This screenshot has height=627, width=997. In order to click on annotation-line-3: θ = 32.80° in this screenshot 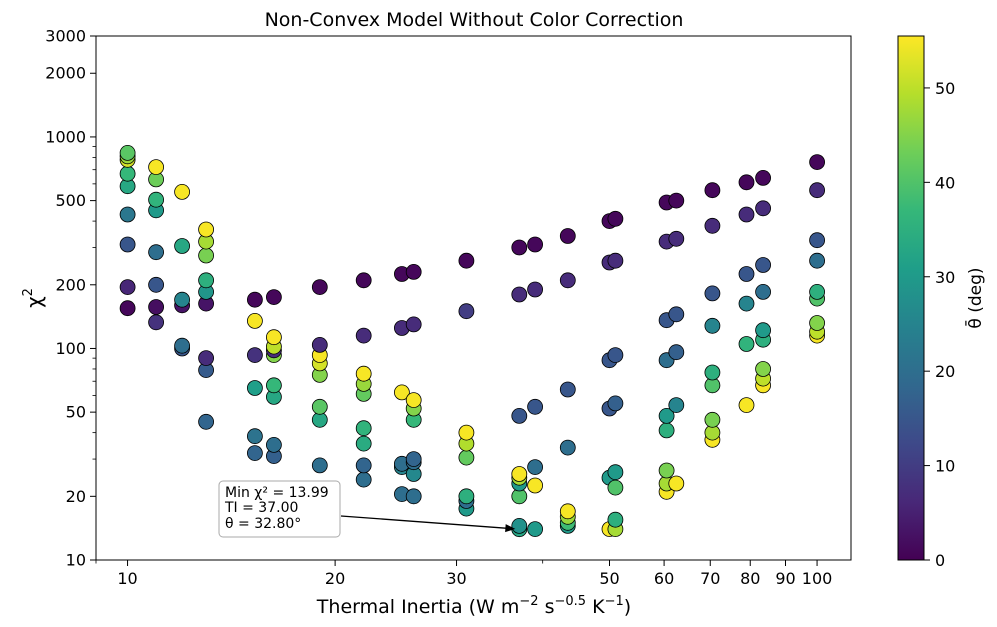, I will do `click(263, 524)`.